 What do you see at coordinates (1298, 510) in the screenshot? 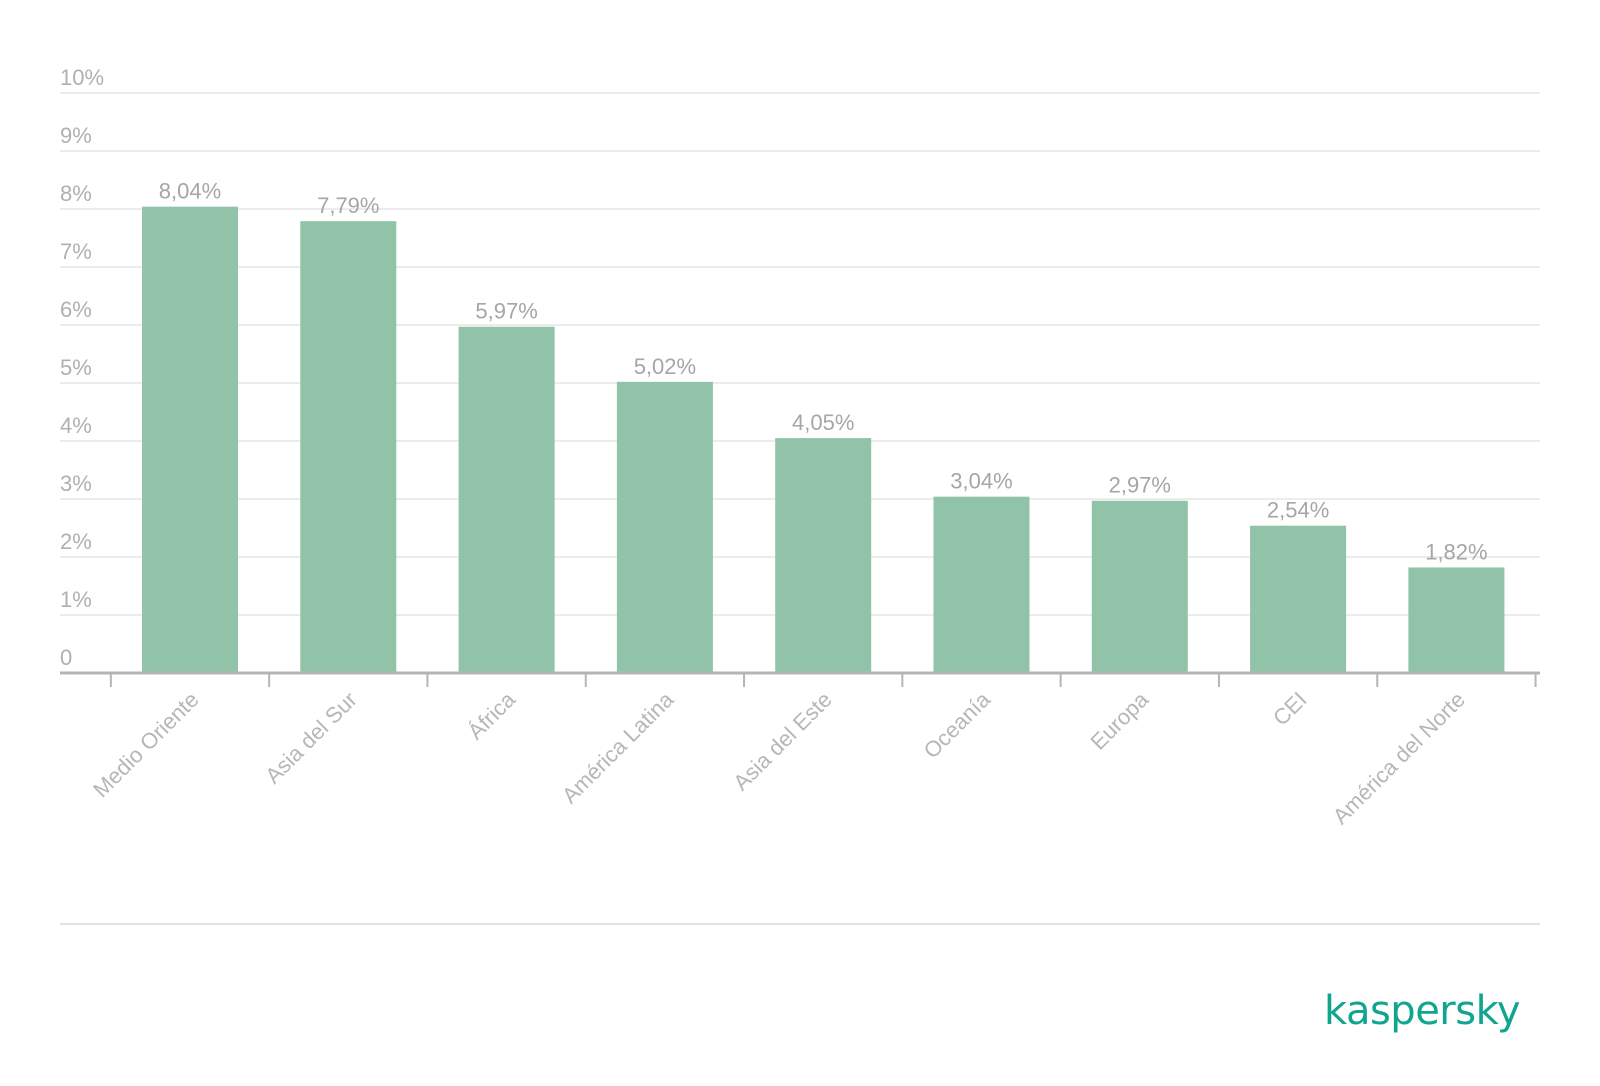
I see `data-label: 2,54%` at bounding box center [1298, 510].